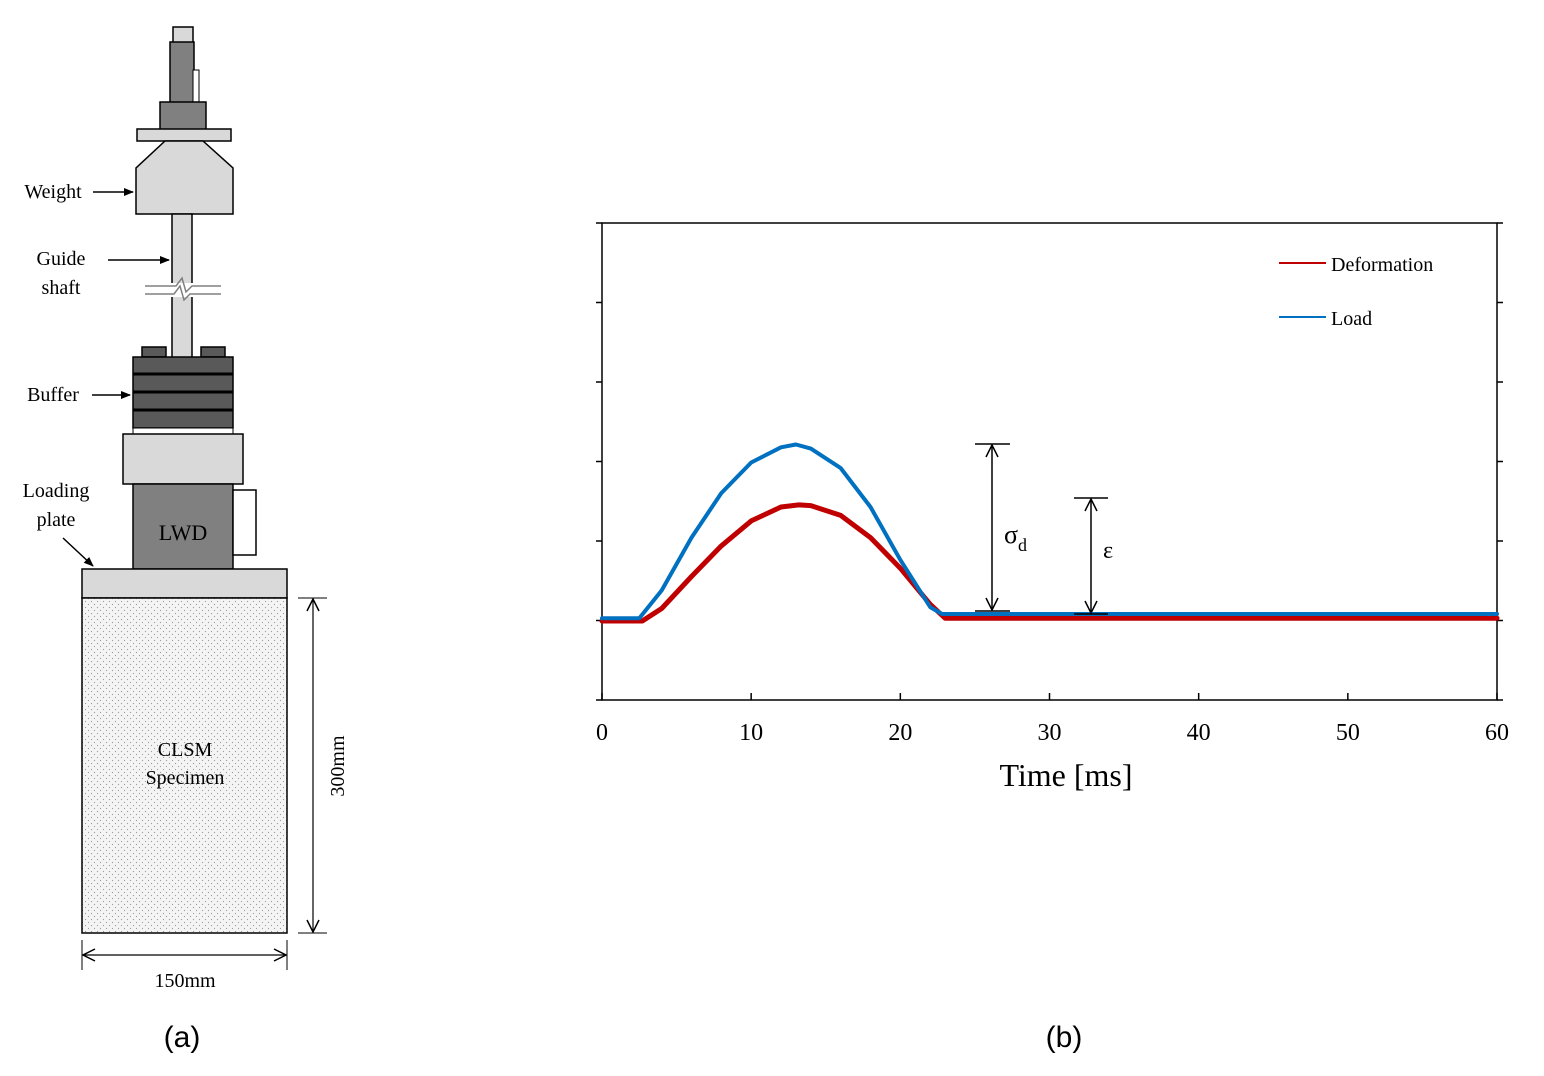  I want to click on buffer-base, so click(183, 431).